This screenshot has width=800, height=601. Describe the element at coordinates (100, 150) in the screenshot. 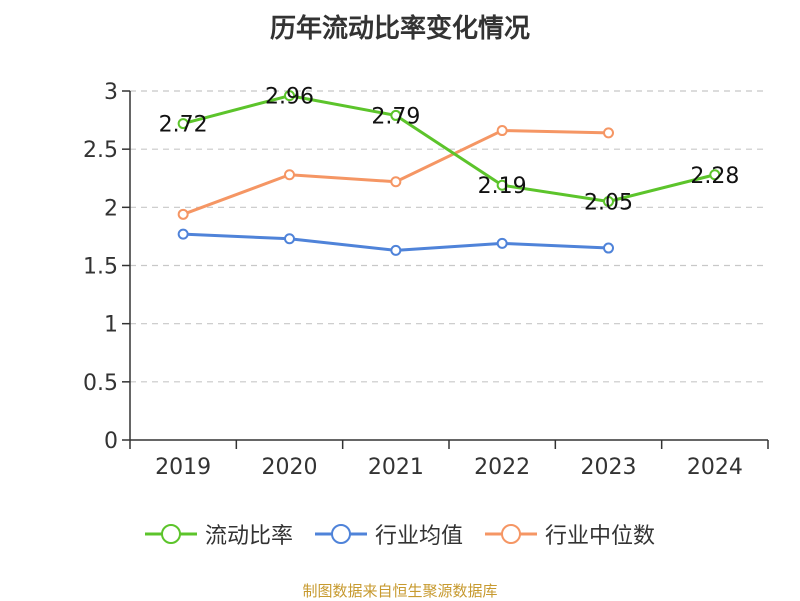

I see `y-tick-label: 2.5` at that location.